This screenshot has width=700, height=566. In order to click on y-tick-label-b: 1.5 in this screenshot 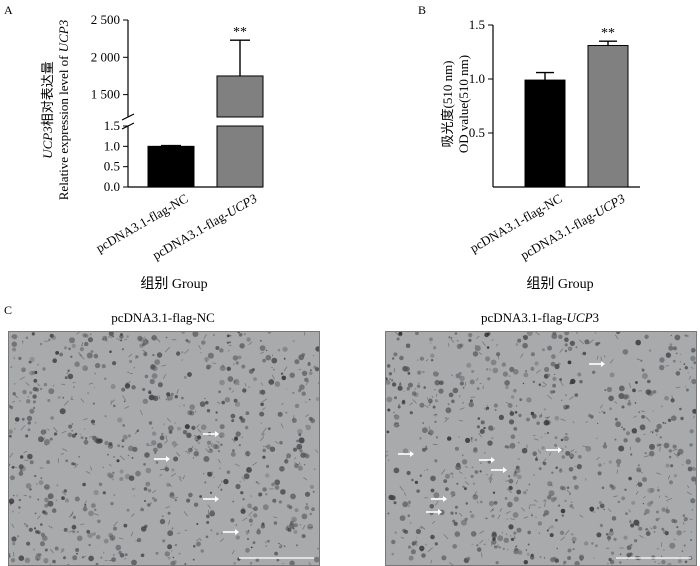, I will do `click(477, 24)`.